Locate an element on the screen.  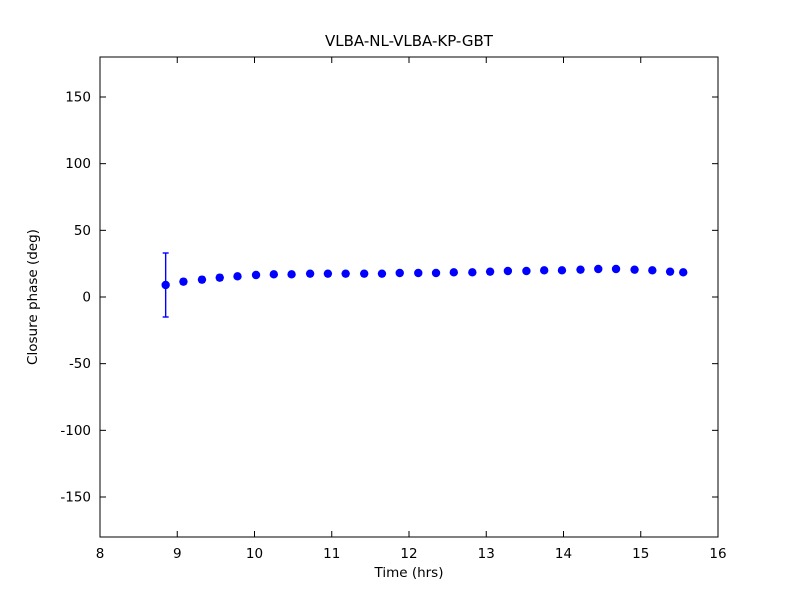
x-tick-label: 8 is located at coordinates (100, 554).